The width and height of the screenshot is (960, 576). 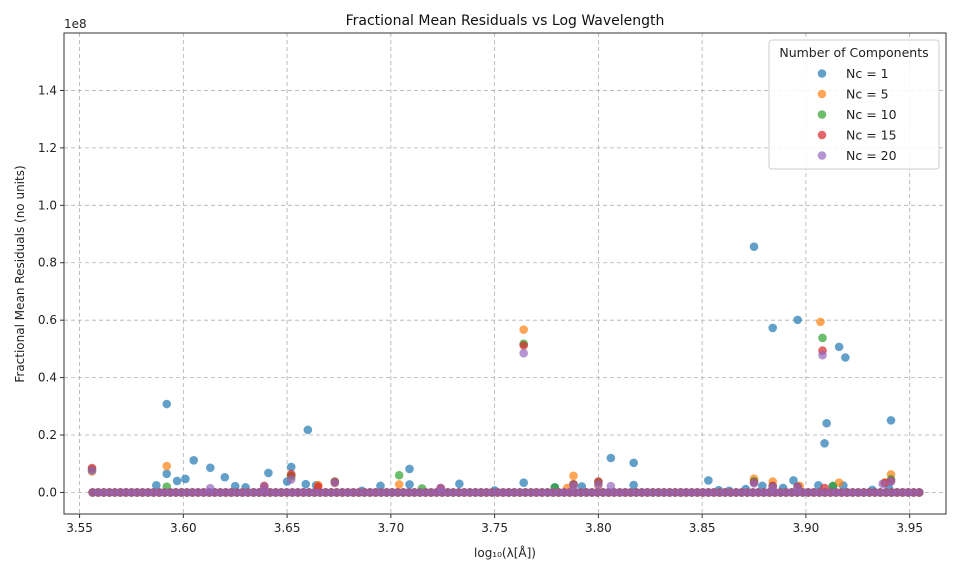 I want to click on x-tick-label: 3.95, so click(x=909, y=528).